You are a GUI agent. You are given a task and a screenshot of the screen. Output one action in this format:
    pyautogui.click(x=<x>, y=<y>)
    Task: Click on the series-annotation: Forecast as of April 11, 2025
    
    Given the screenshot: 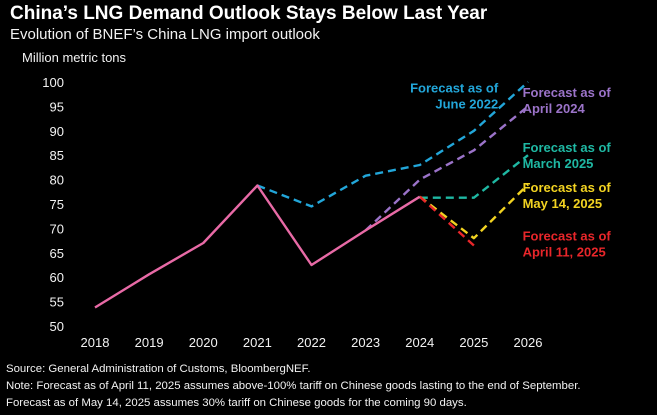 What is the action you would take?
    pyautogui.click(x=567, y=244)
    